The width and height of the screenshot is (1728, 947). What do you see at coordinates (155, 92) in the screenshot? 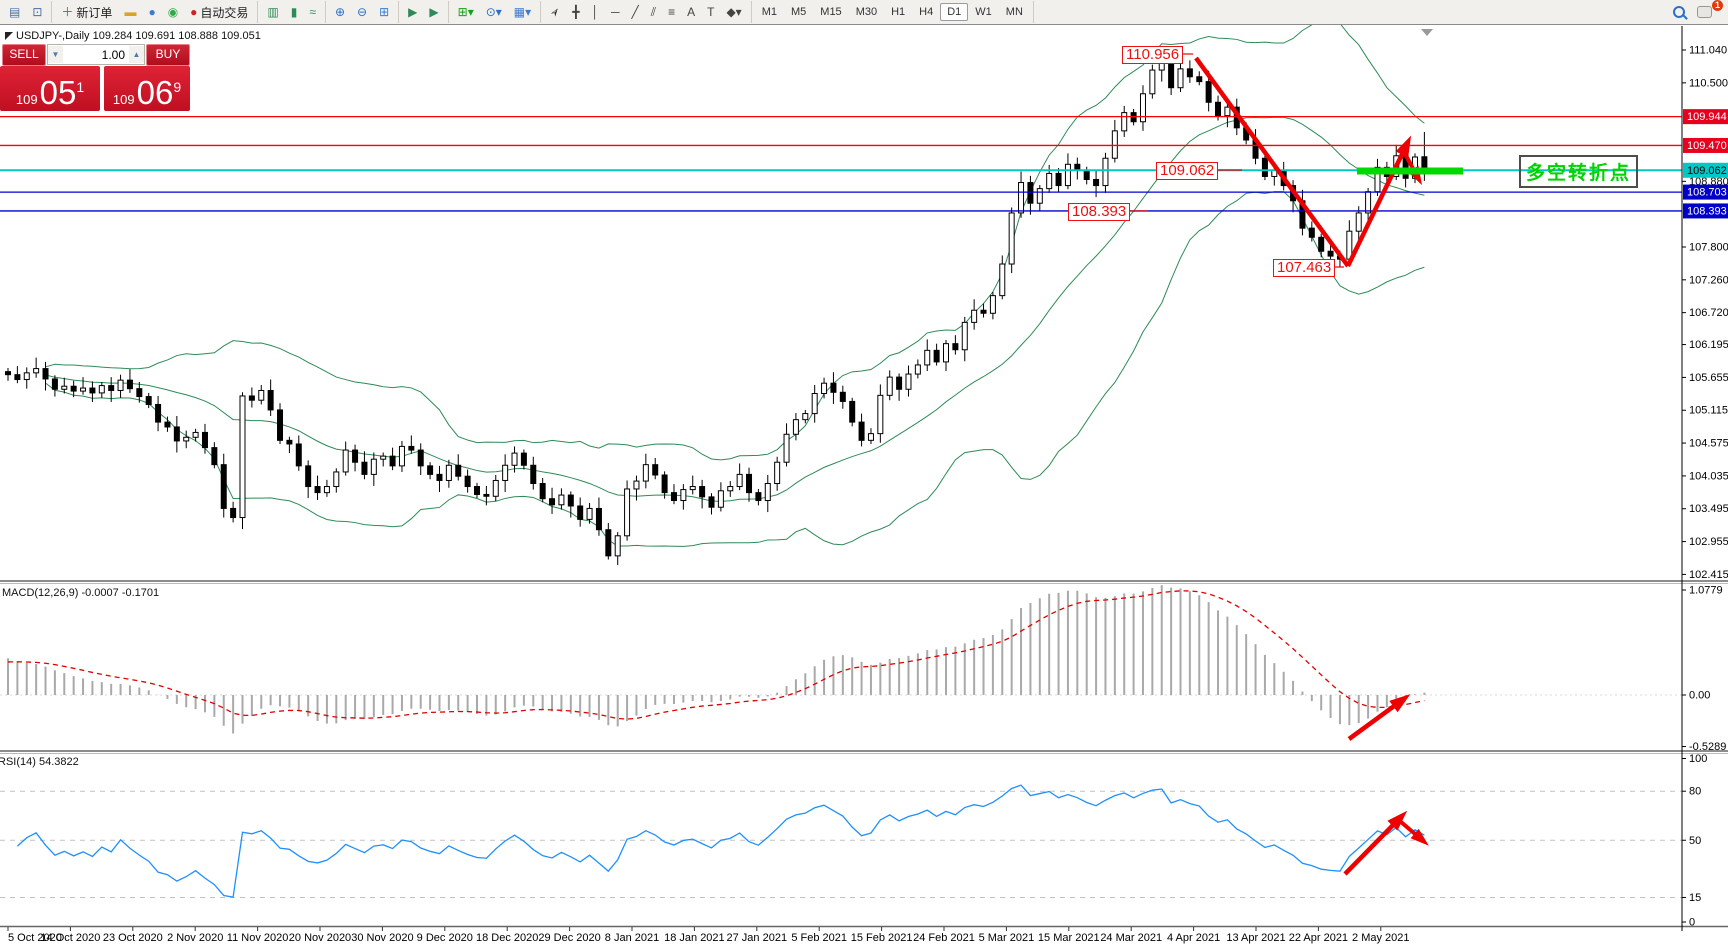
I see `buy-price-big: 06` at bounding box center [155, 92].